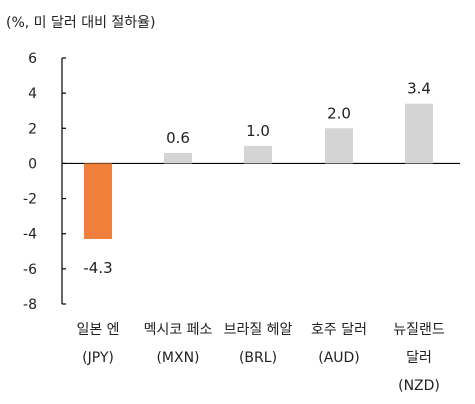  Describe the element at coordinates (32, 94) in the screenshot. I see `y-tick-label: 4` at that location.